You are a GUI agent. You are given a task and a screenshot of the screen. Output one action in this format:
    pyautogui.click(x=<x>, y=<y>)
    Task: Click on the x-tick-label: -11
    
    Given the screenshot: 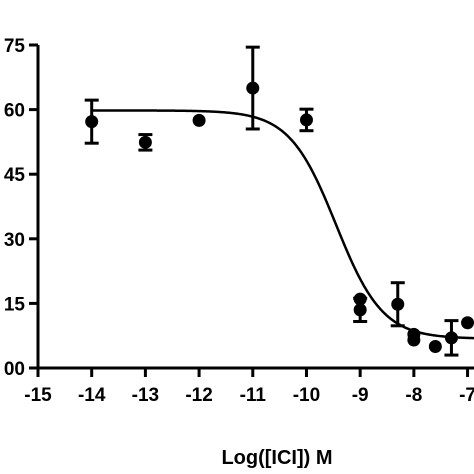 What is the action you would take?
    pyautogui.click(x=253, y=395)
    